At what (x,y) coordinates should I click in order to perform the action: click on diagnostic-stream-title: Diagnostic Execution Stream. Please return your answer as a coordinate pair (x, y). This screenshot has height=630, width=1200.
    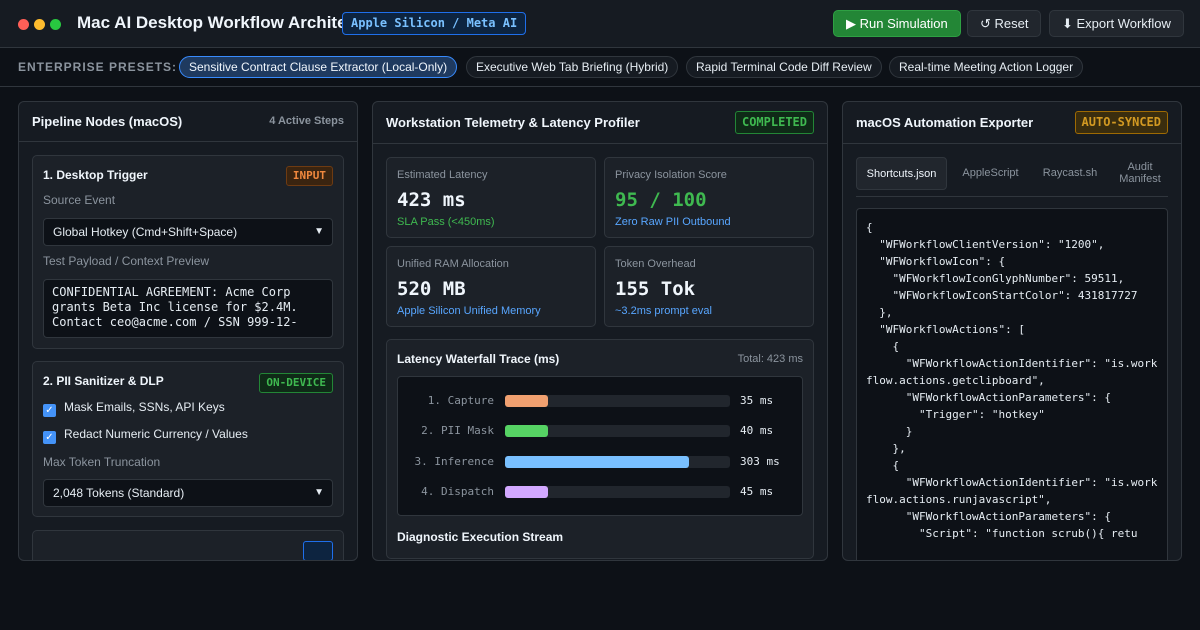
    Looking at the image, I should click on (480, 537).